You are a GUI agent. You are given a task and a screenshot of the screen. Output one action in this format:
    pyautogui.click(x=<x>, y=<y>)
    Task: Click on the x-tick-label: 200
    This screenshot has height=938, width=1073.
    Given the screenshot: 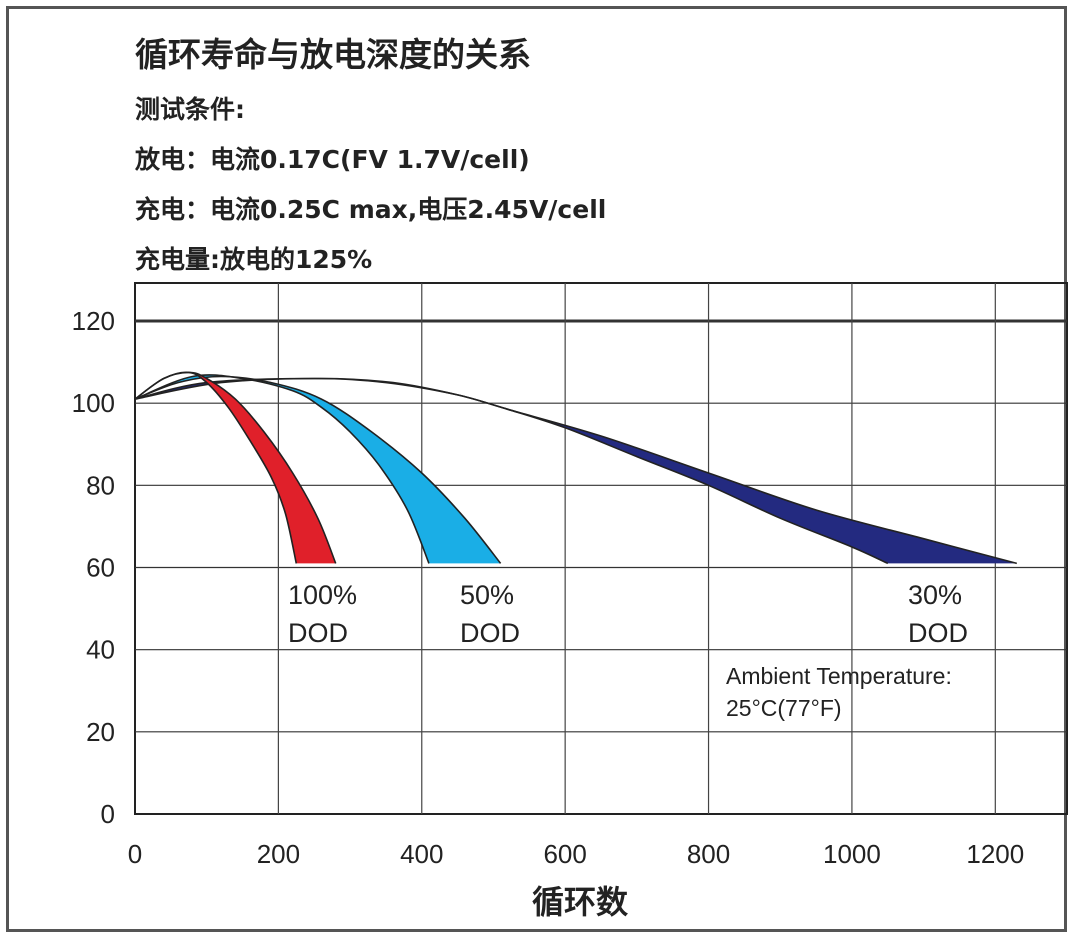 What is the action you would take?
    pyautogui.click(x=278, y=854)
    